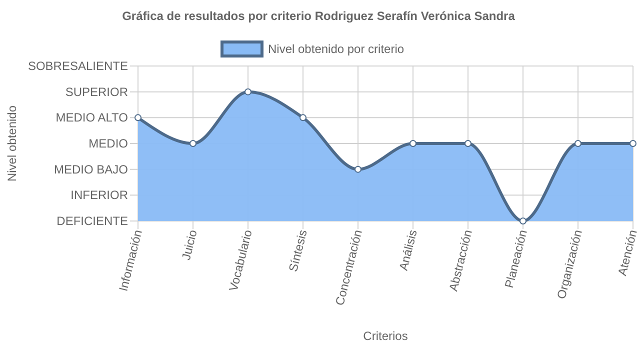  I want to click on text: INFERIOR, so click(99, 195).